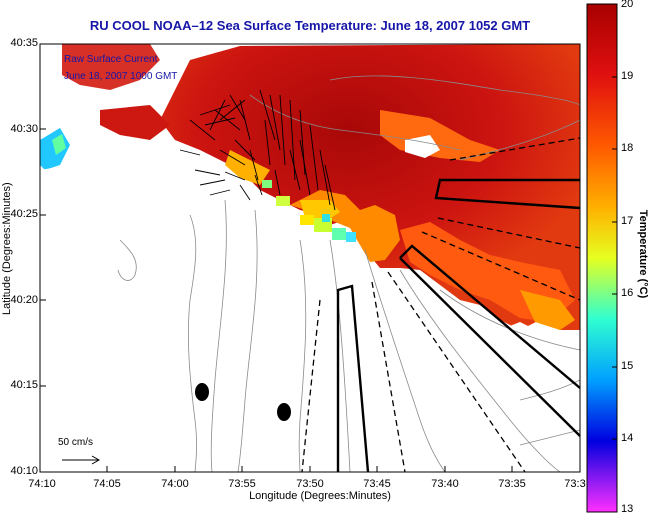 This screenshot has width=651, height=518. Describe the element at coordinates (175, 484) in the screenshot. I see `x-tick: 74:00` at that location.